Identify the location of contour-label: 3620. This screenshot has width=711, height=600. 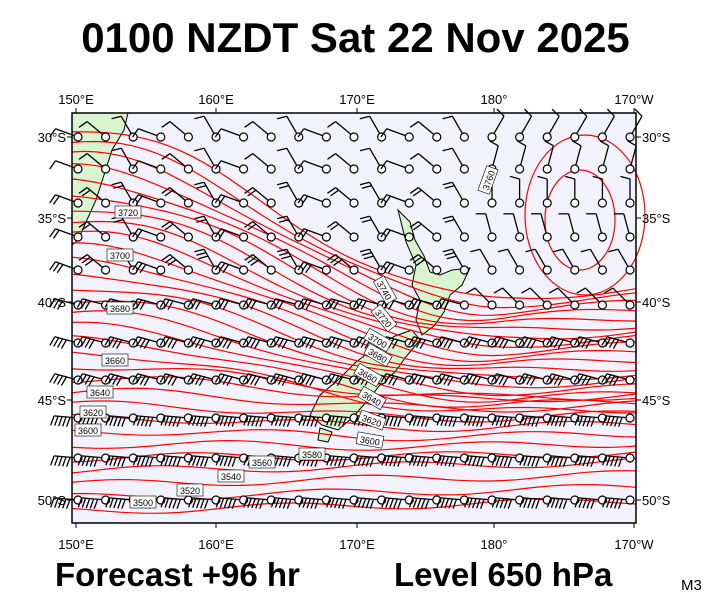
(93, 412).